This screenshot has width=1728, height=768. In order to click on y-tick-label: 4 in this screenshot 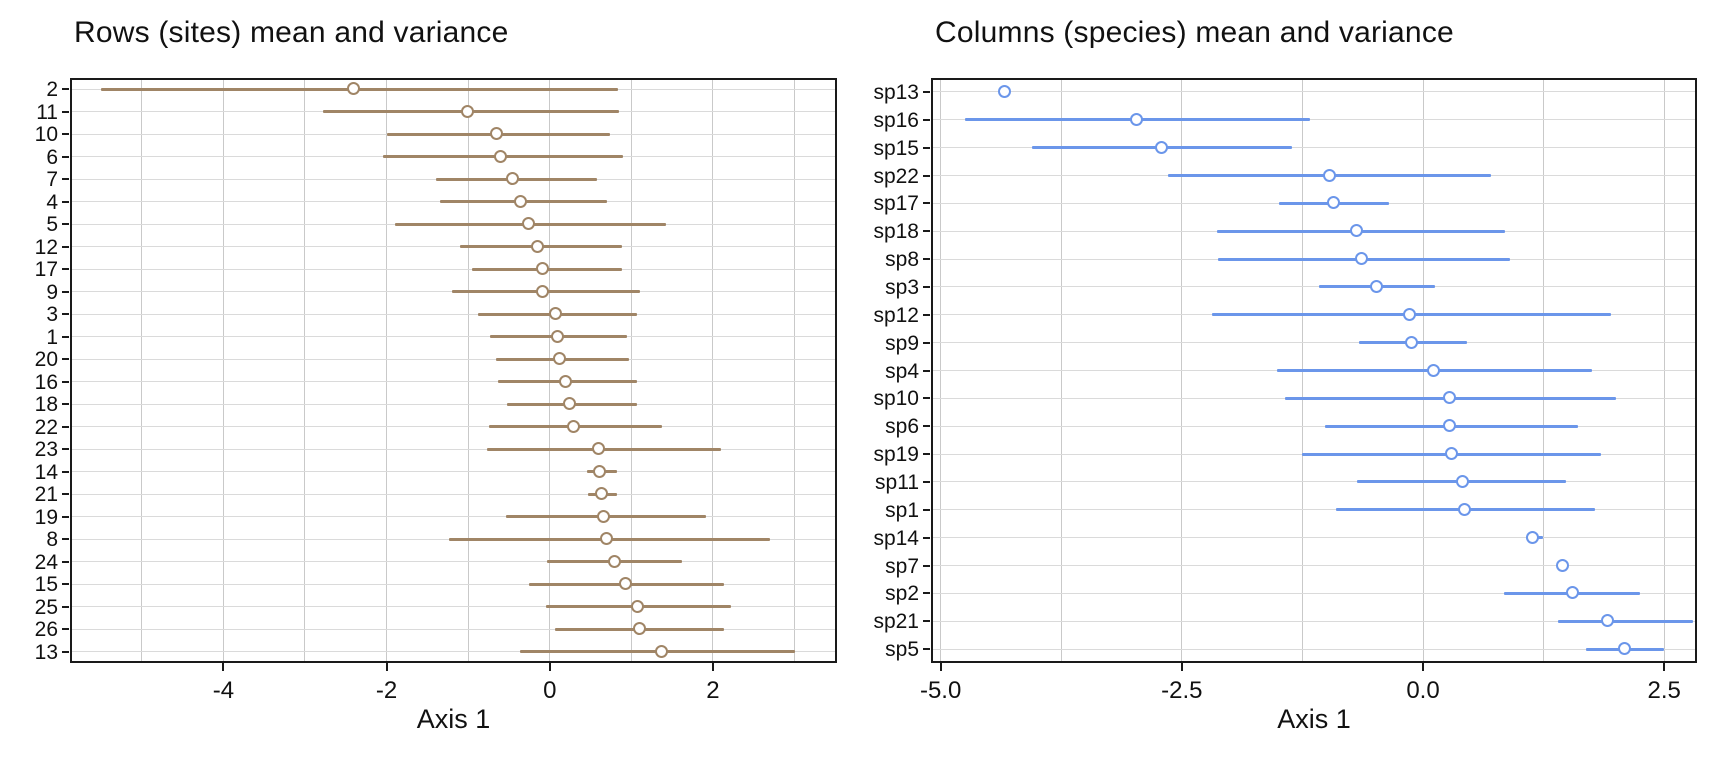, I will do `click(52, 202)`.